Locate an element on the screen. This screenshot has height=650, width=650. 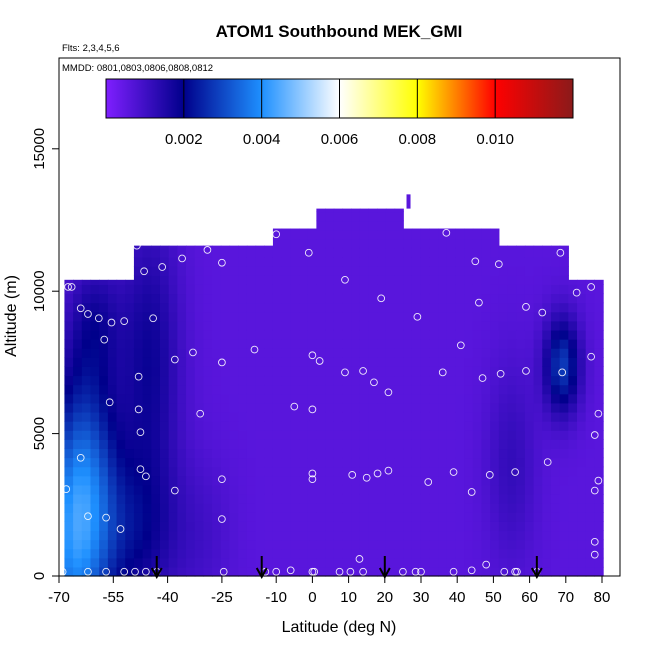
y-tick-label: 10000 is located at coordinates (39, 291).